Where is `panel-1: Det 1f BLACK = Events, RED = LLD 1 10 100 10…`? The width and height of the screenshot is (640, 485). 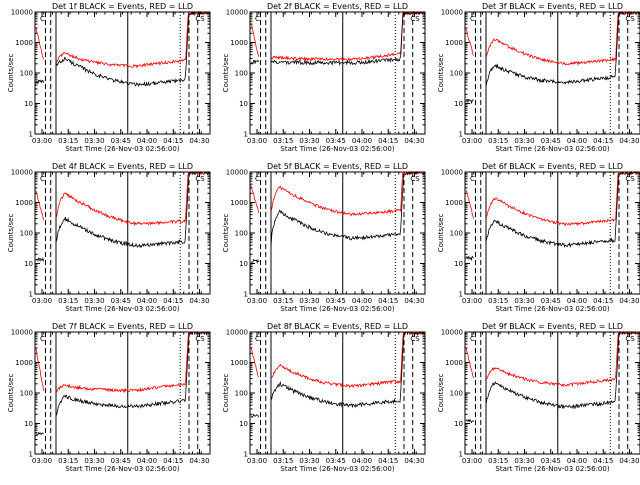
panel-1: Det 1f BLACK = Events, RED = LLD 1 10 100 10… is located at coordinates (109, 77).